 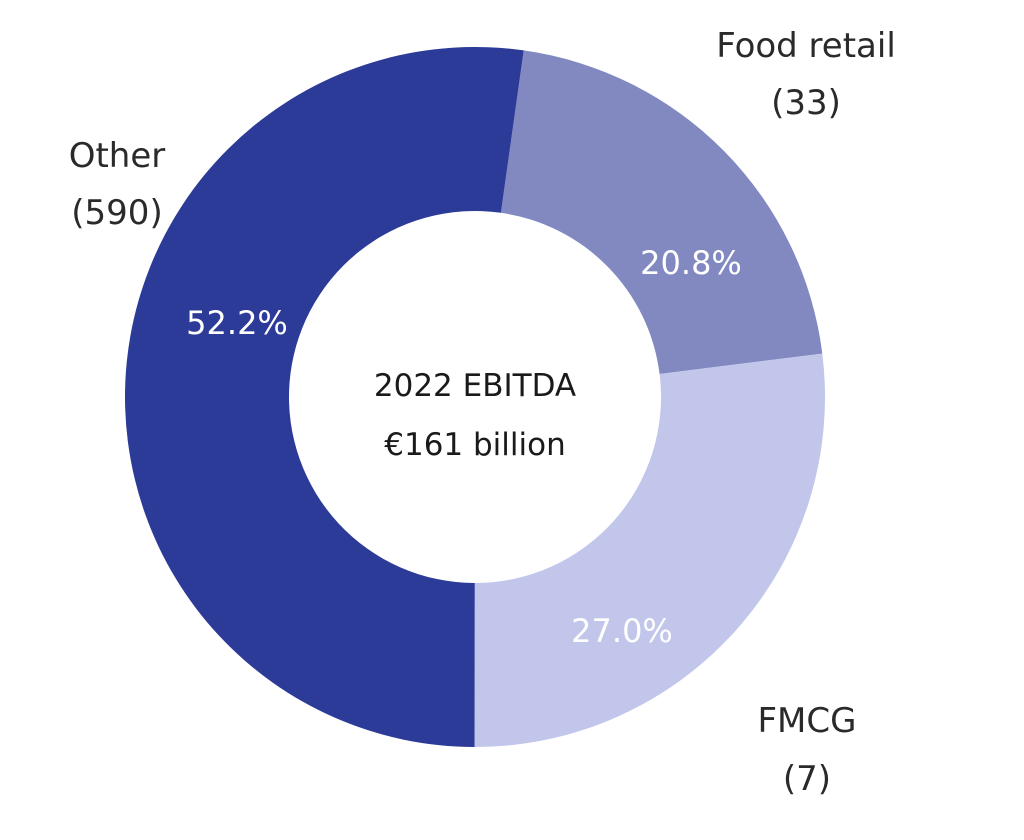 I want to click on slice-pct-food-retail: 20.8%, so click(x=691, y=263).